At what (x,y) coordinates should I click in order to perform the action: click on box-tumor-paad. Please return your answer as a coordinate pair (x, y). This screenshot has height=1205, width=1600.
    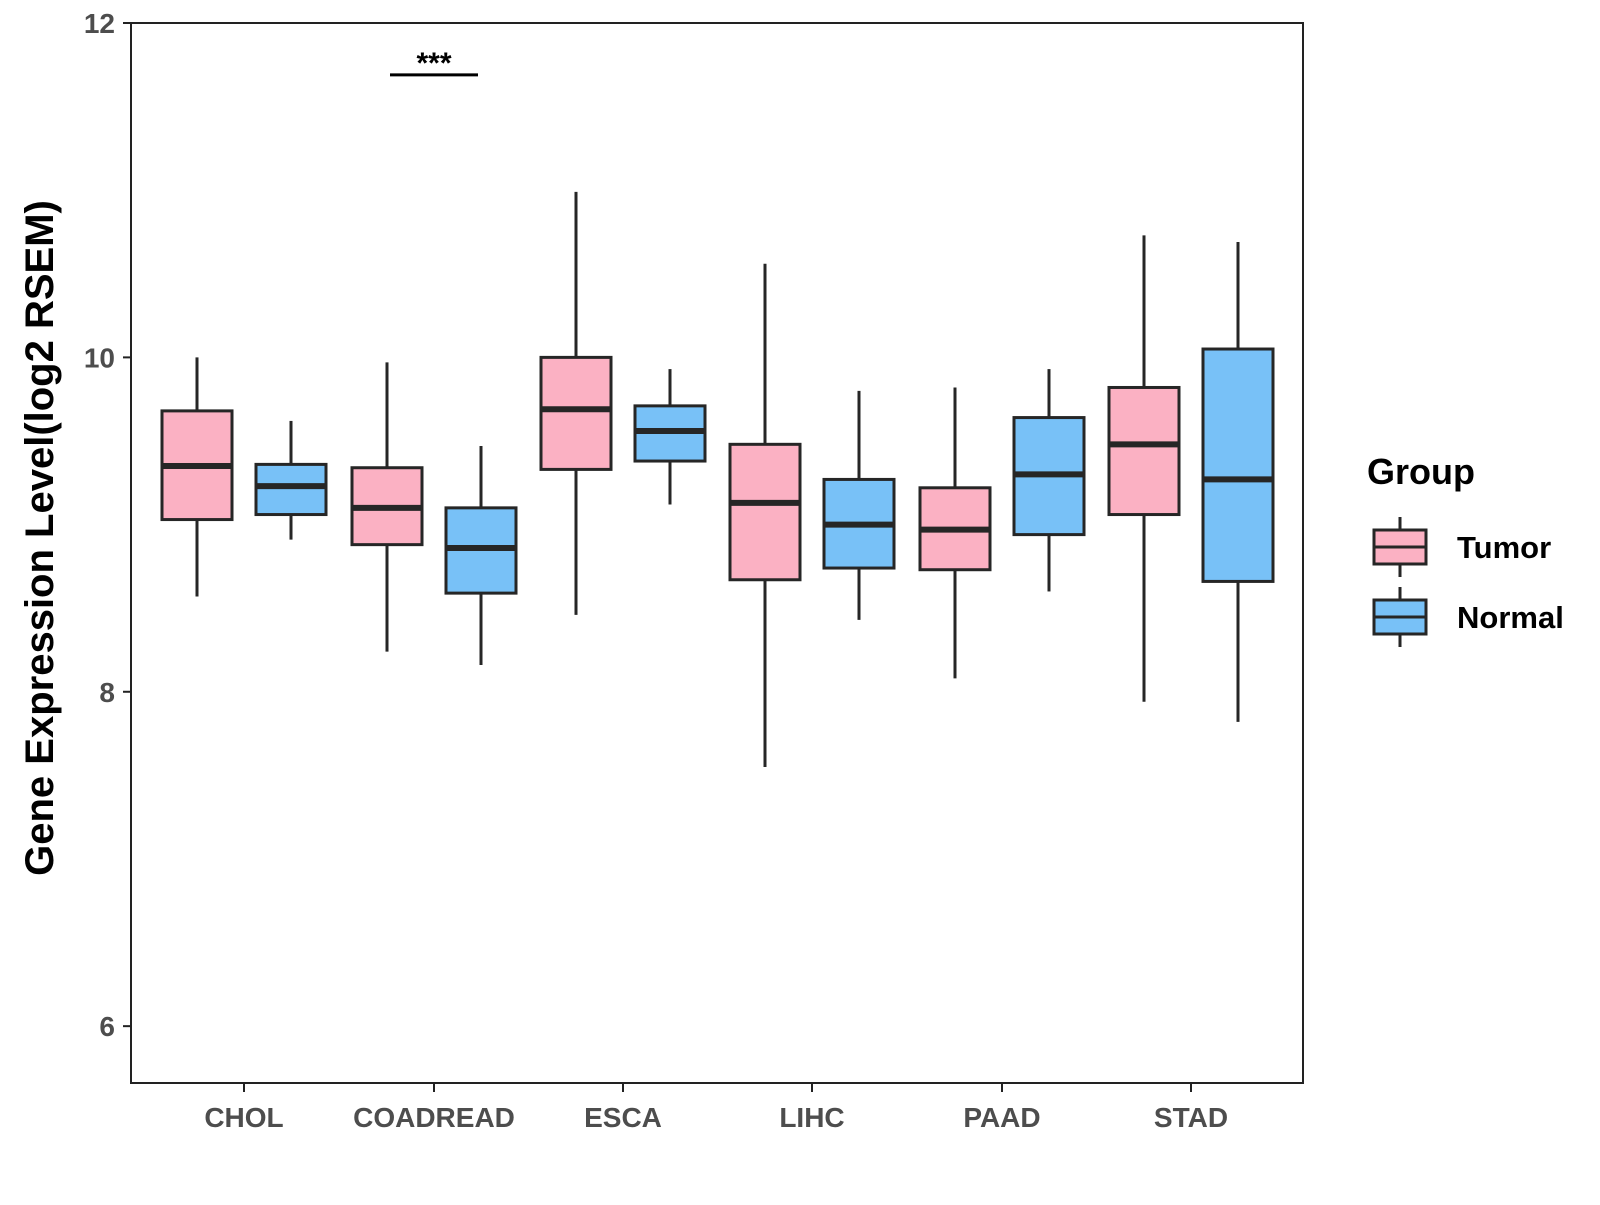
    Looking at the image, I should click on (955, 533).